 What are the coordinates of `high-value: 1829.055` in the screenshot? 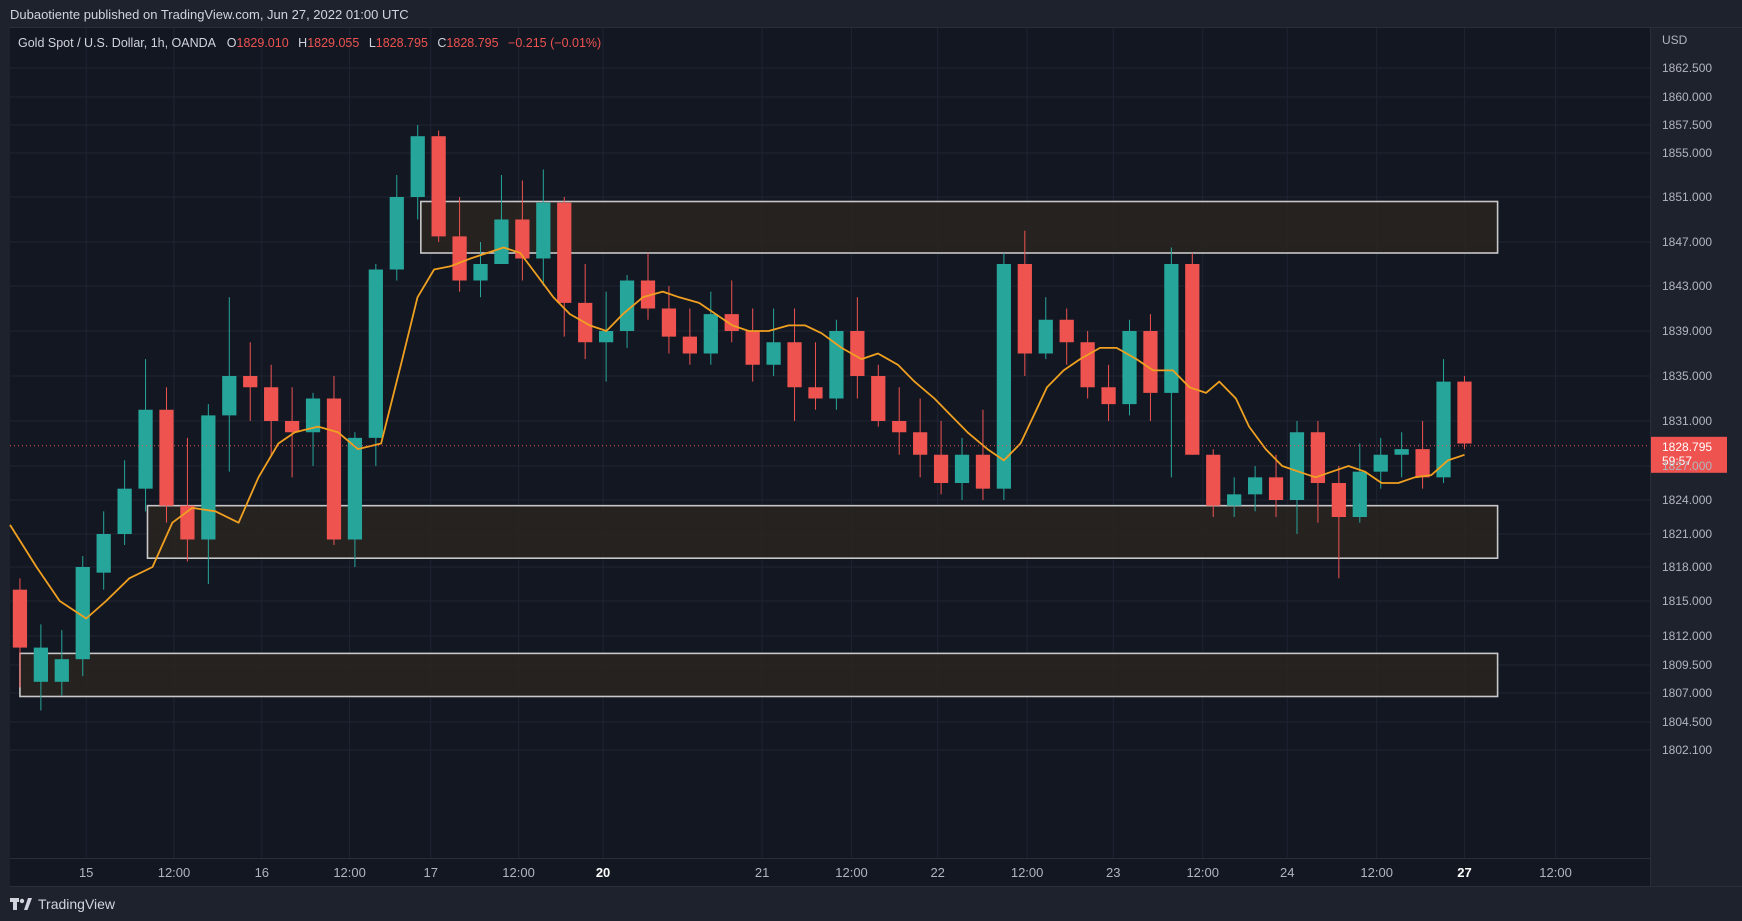 It's located at (333, 43).